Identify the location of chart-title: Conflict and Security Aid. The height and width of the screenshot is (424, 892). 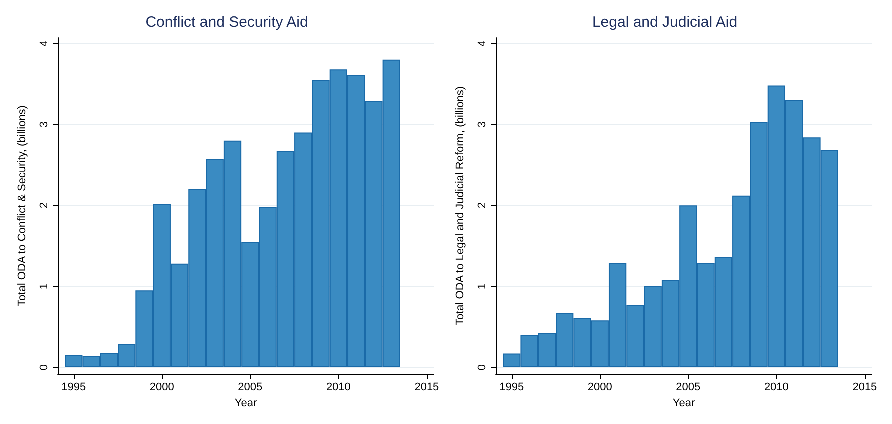
(227, 22).